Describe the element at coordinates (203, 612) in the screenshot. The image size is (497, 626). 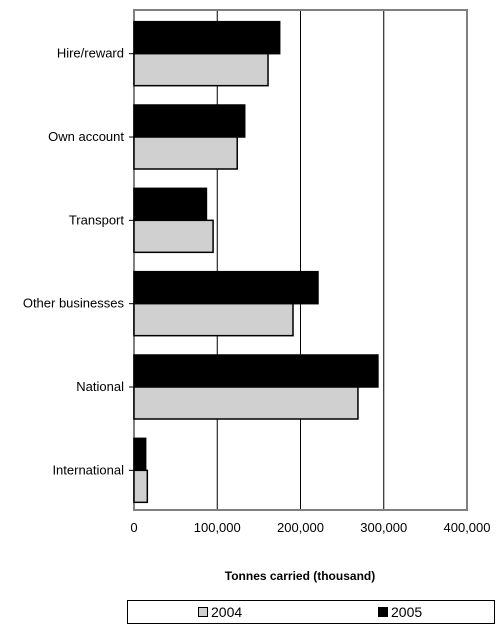
I see `legend-swatch-2004` at that location.